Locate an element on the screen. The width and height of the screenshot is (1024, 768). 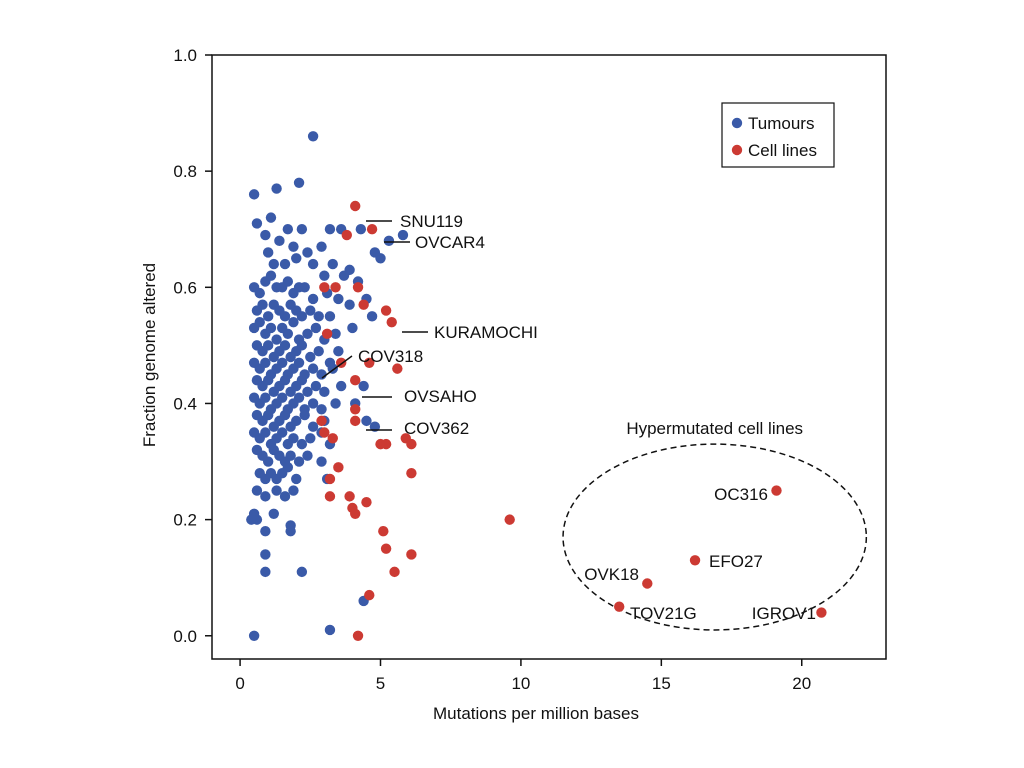
cov318-annotation-leader is located at coordinates (337, 367).